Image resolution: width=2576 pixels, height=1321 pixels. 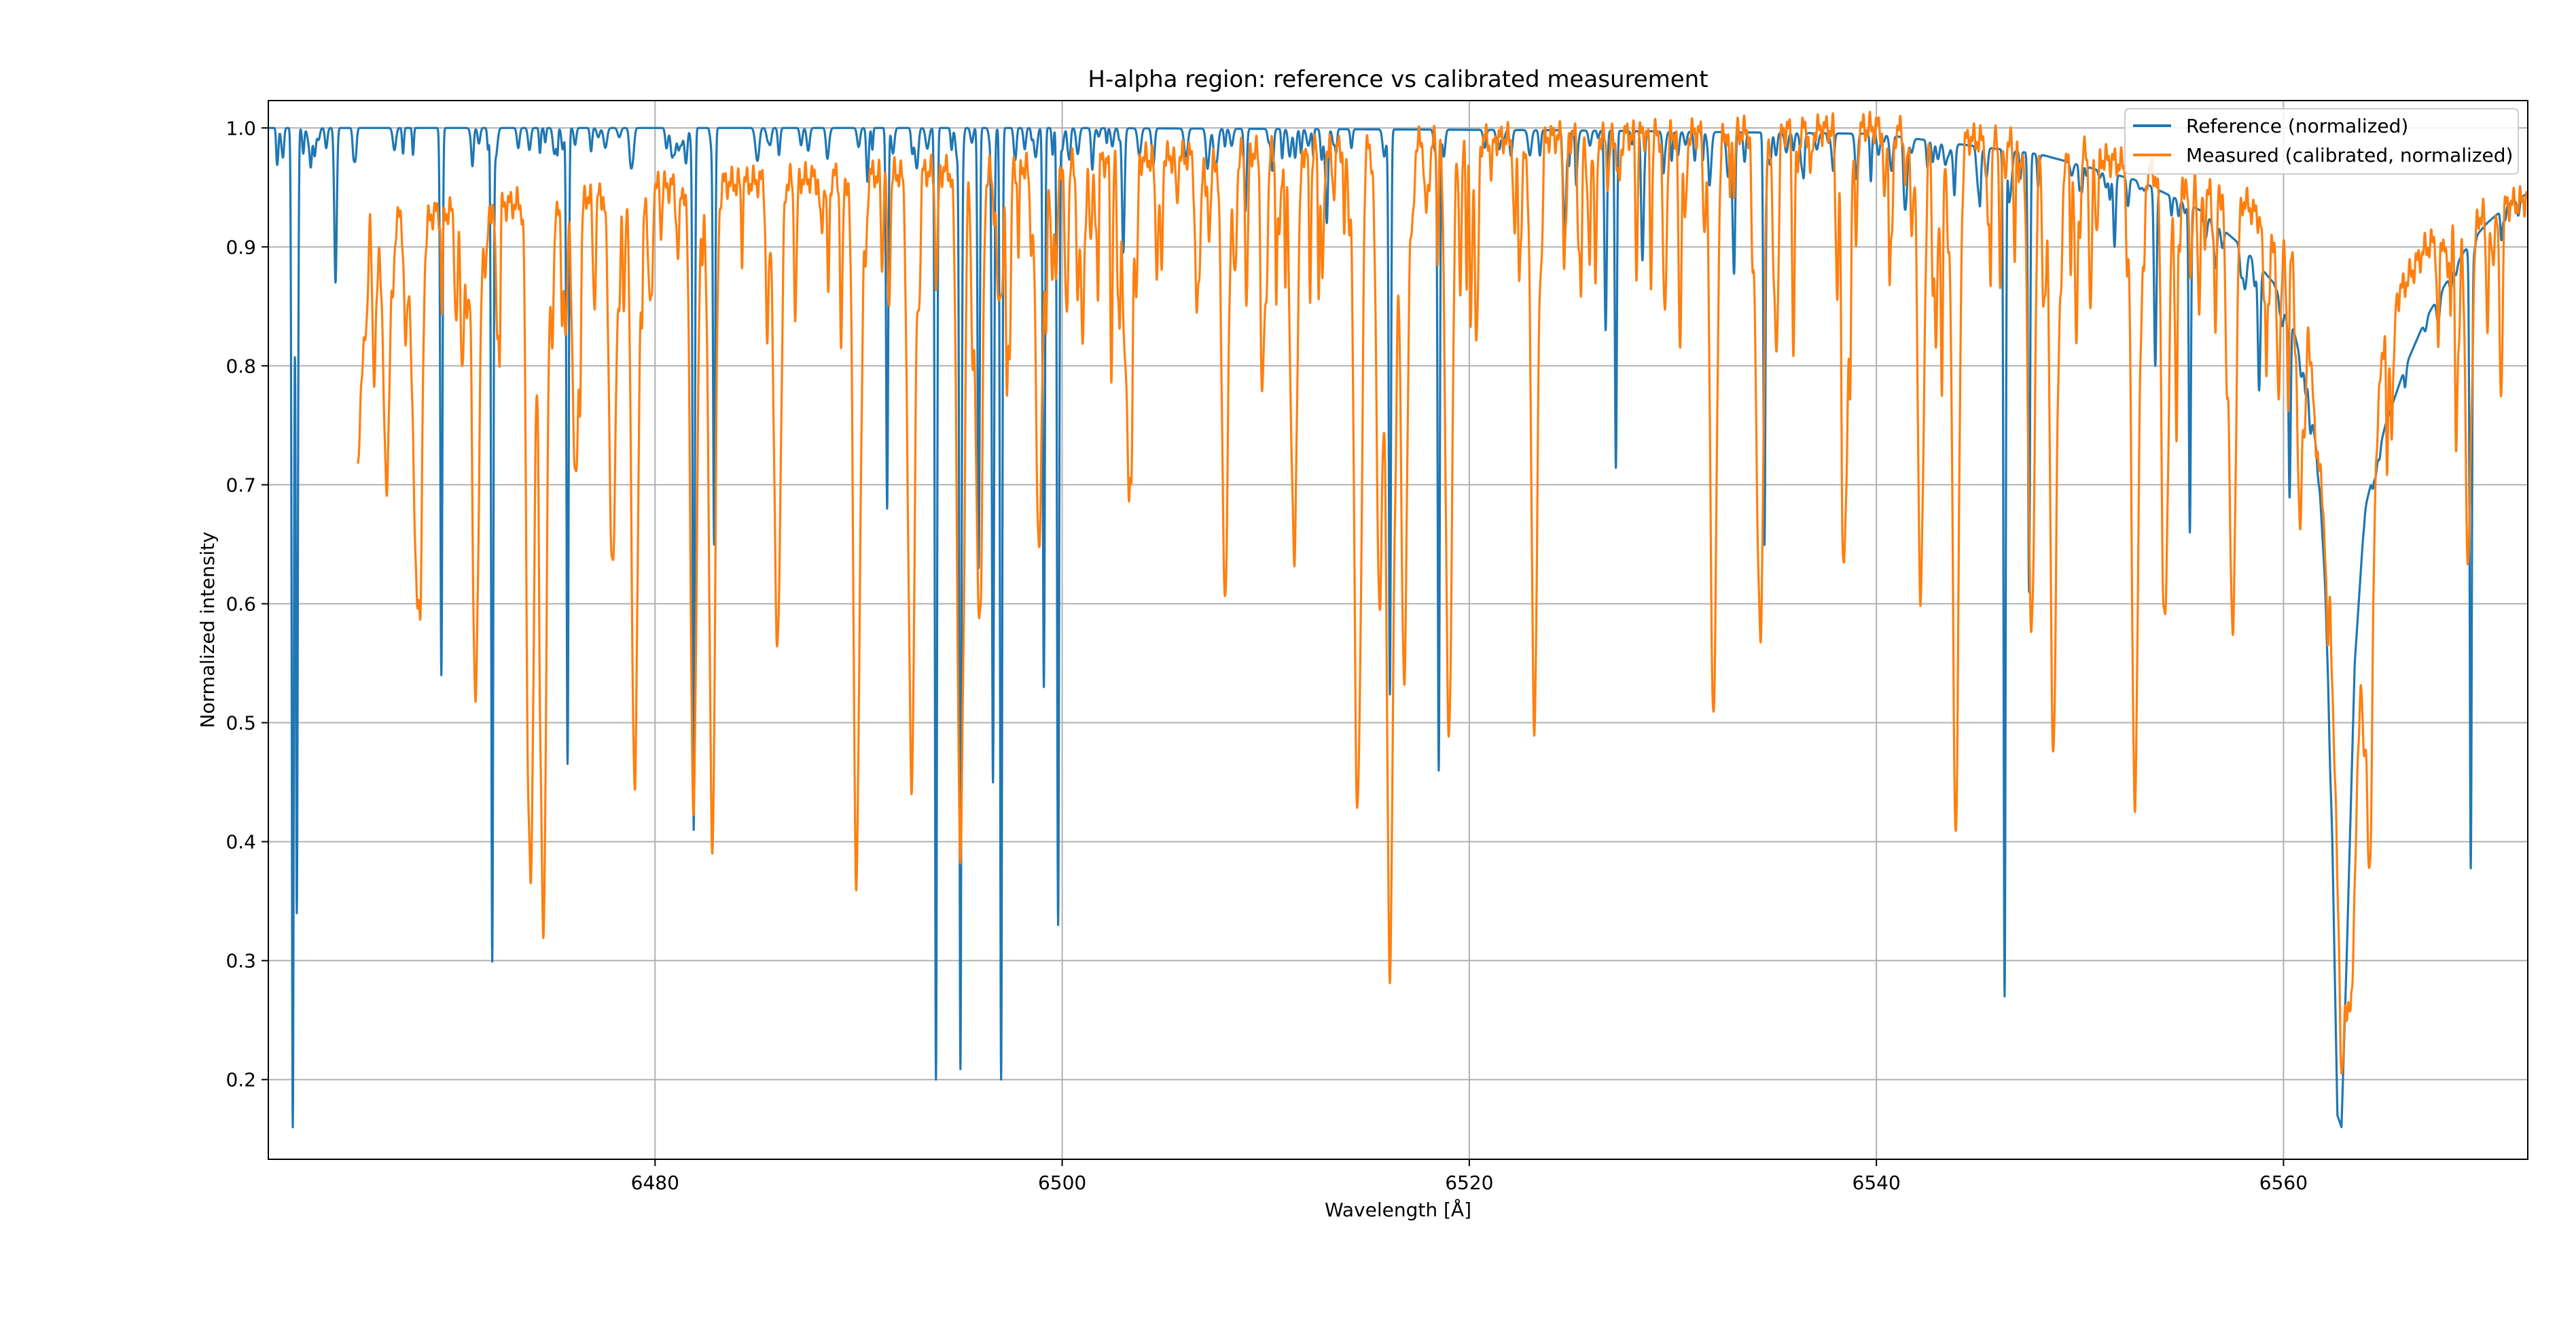 I want to click on y-tick-label: 1.0, so click(x=241, y=128).